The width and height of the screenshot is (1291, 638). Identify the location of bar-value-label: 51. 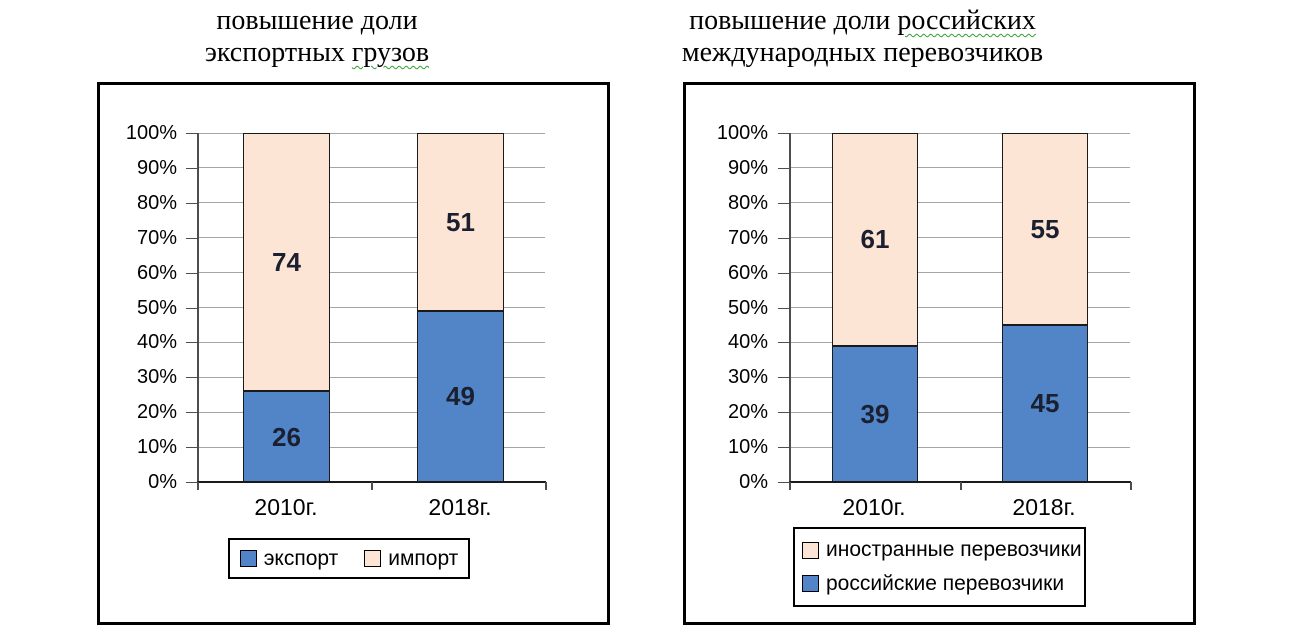
(460, 221).